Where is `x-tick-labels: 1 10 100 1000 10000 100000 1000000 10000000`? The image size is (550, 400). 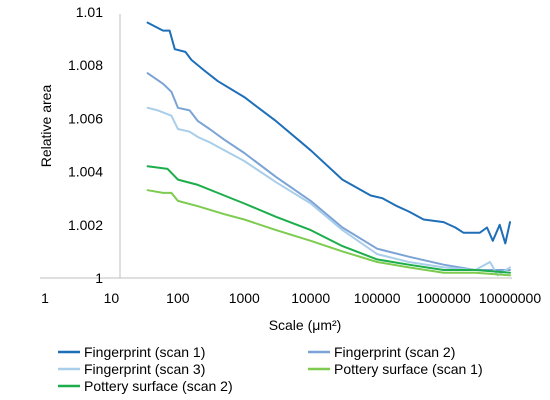 x-tick-labels: 1 10 100 1000 10000 100000 1000000 10000000 is located at coordinates (291, 298).